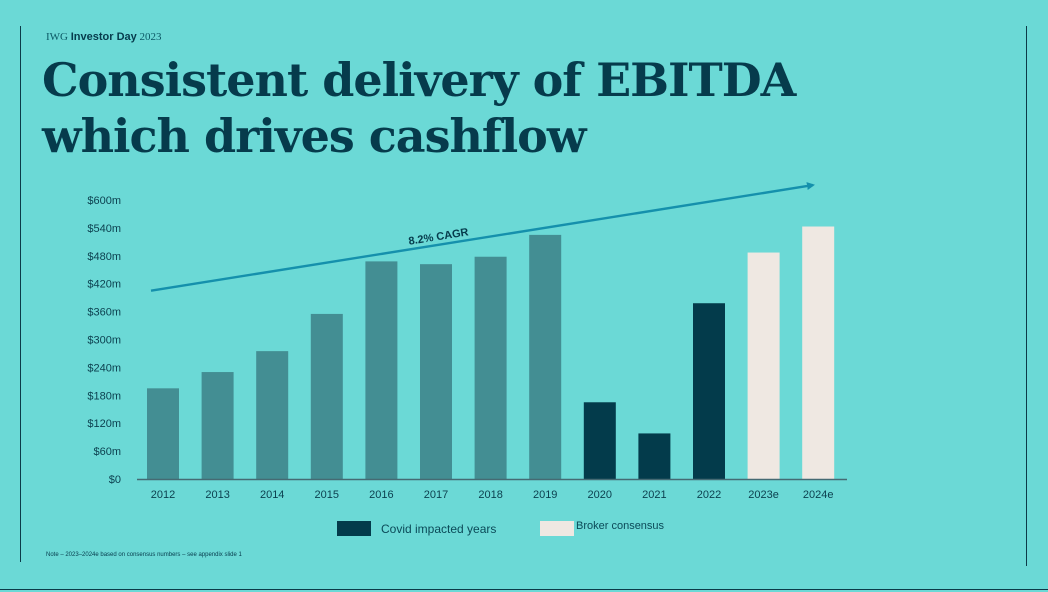  I want to click on right-border-rule, so click(1026, 296).